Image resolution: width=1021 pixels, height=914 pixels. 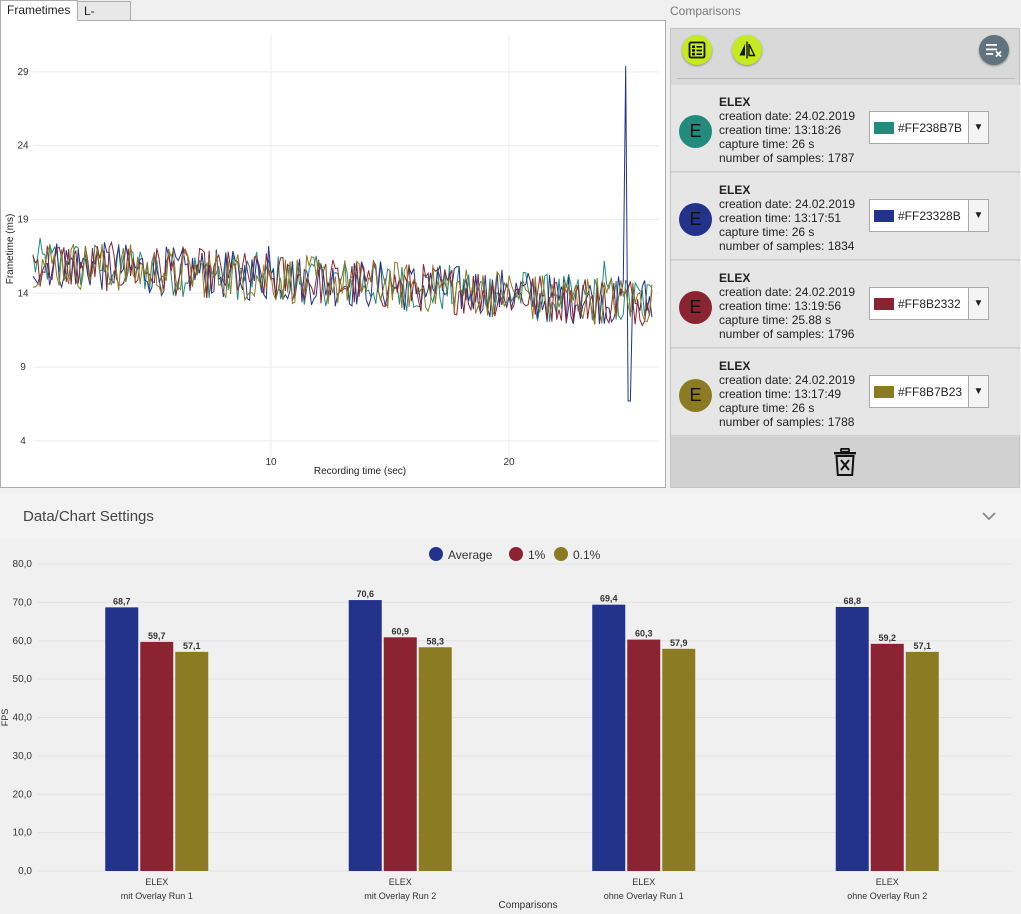 I want to click on tab-l-shape: L-shape, so click(x=104, y=18).